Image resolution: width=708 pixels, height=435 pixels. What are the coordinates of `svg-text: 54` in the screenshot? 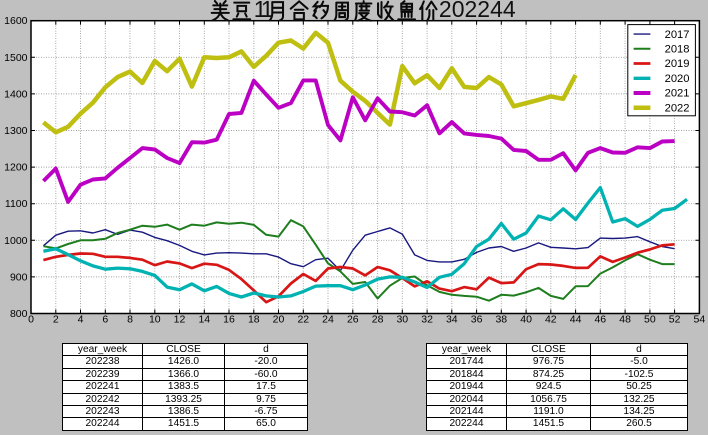 It's located at (700, 320).